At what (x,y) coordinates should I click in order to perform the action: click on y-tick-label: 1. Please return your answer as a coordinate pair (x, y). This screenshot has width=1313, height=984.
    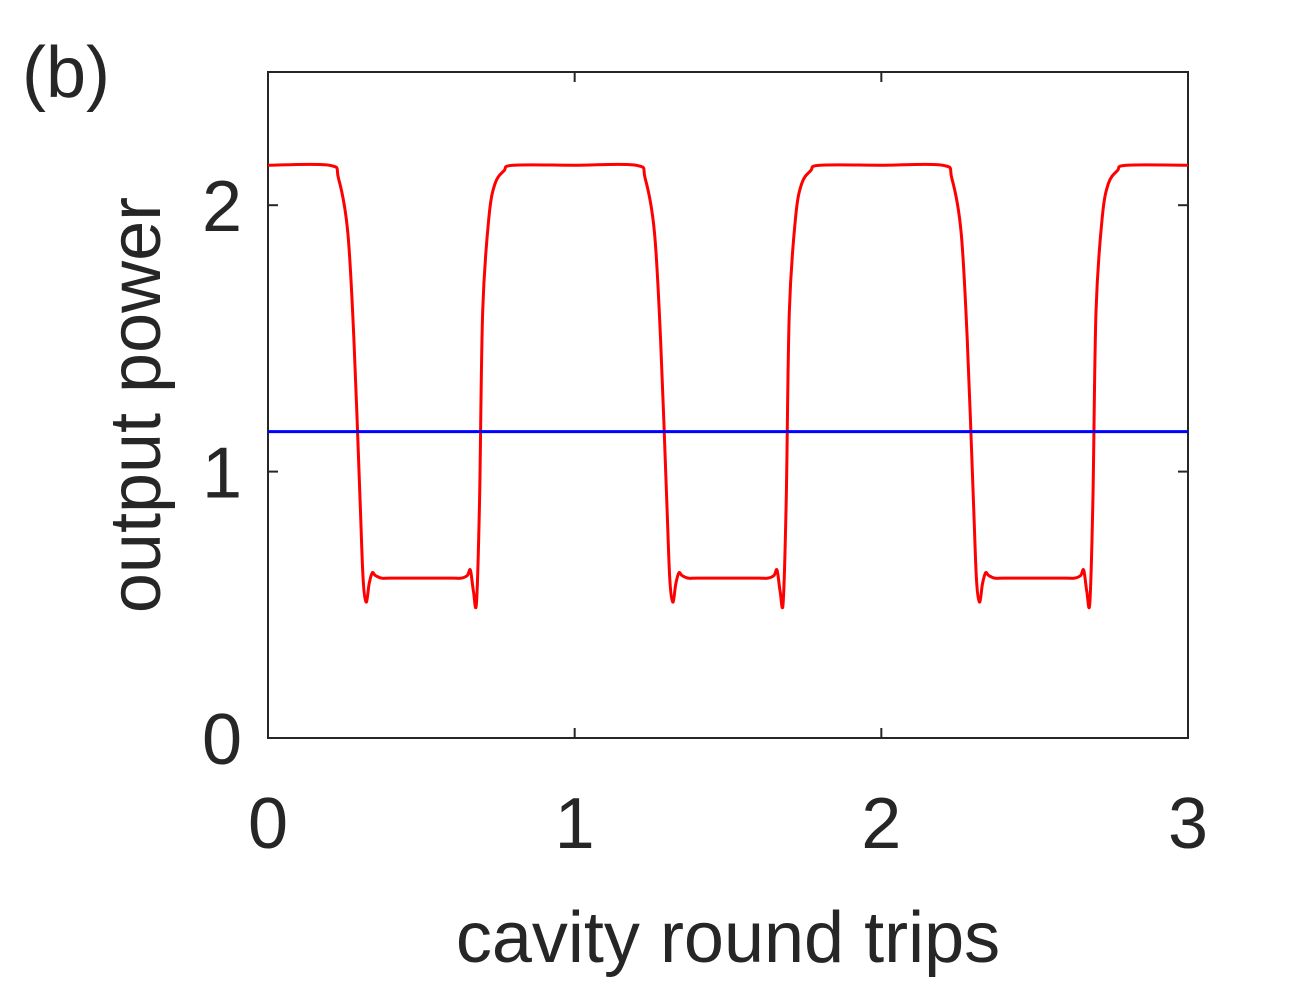
    Looking at the image, I should click on (222, 474).